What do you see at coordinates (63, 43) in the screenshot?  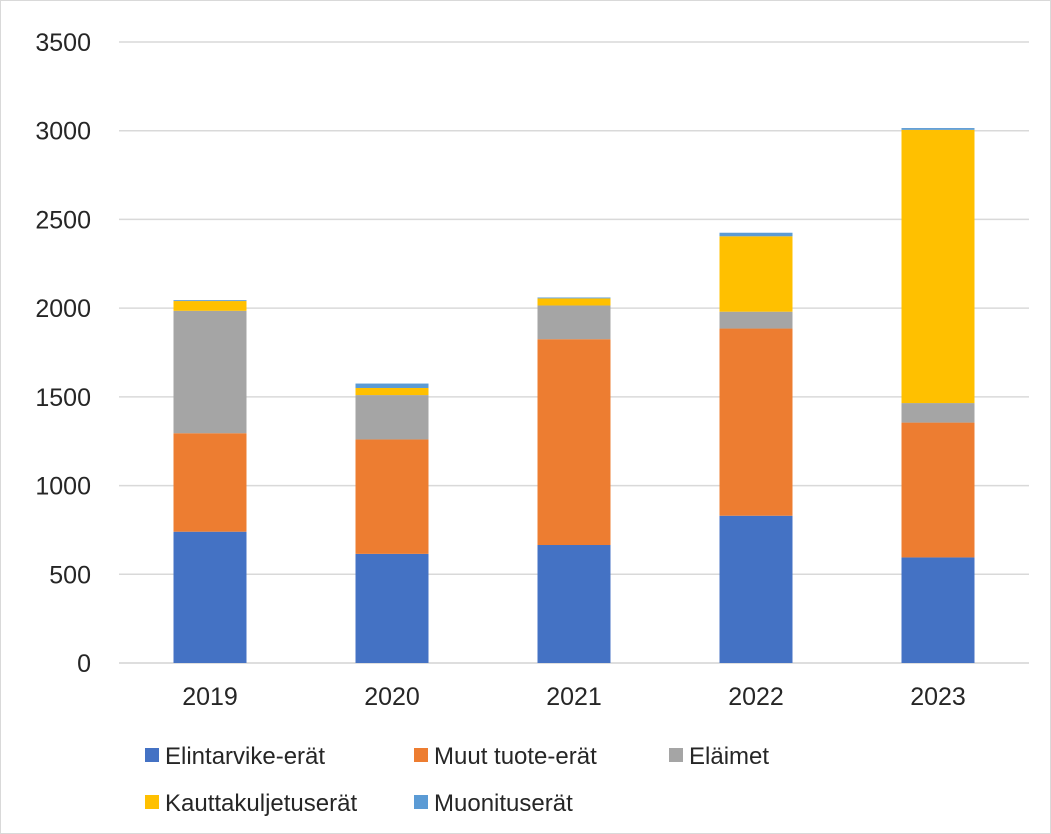 I see `y-tick-label: 3500` at bounding box center [63, 43].